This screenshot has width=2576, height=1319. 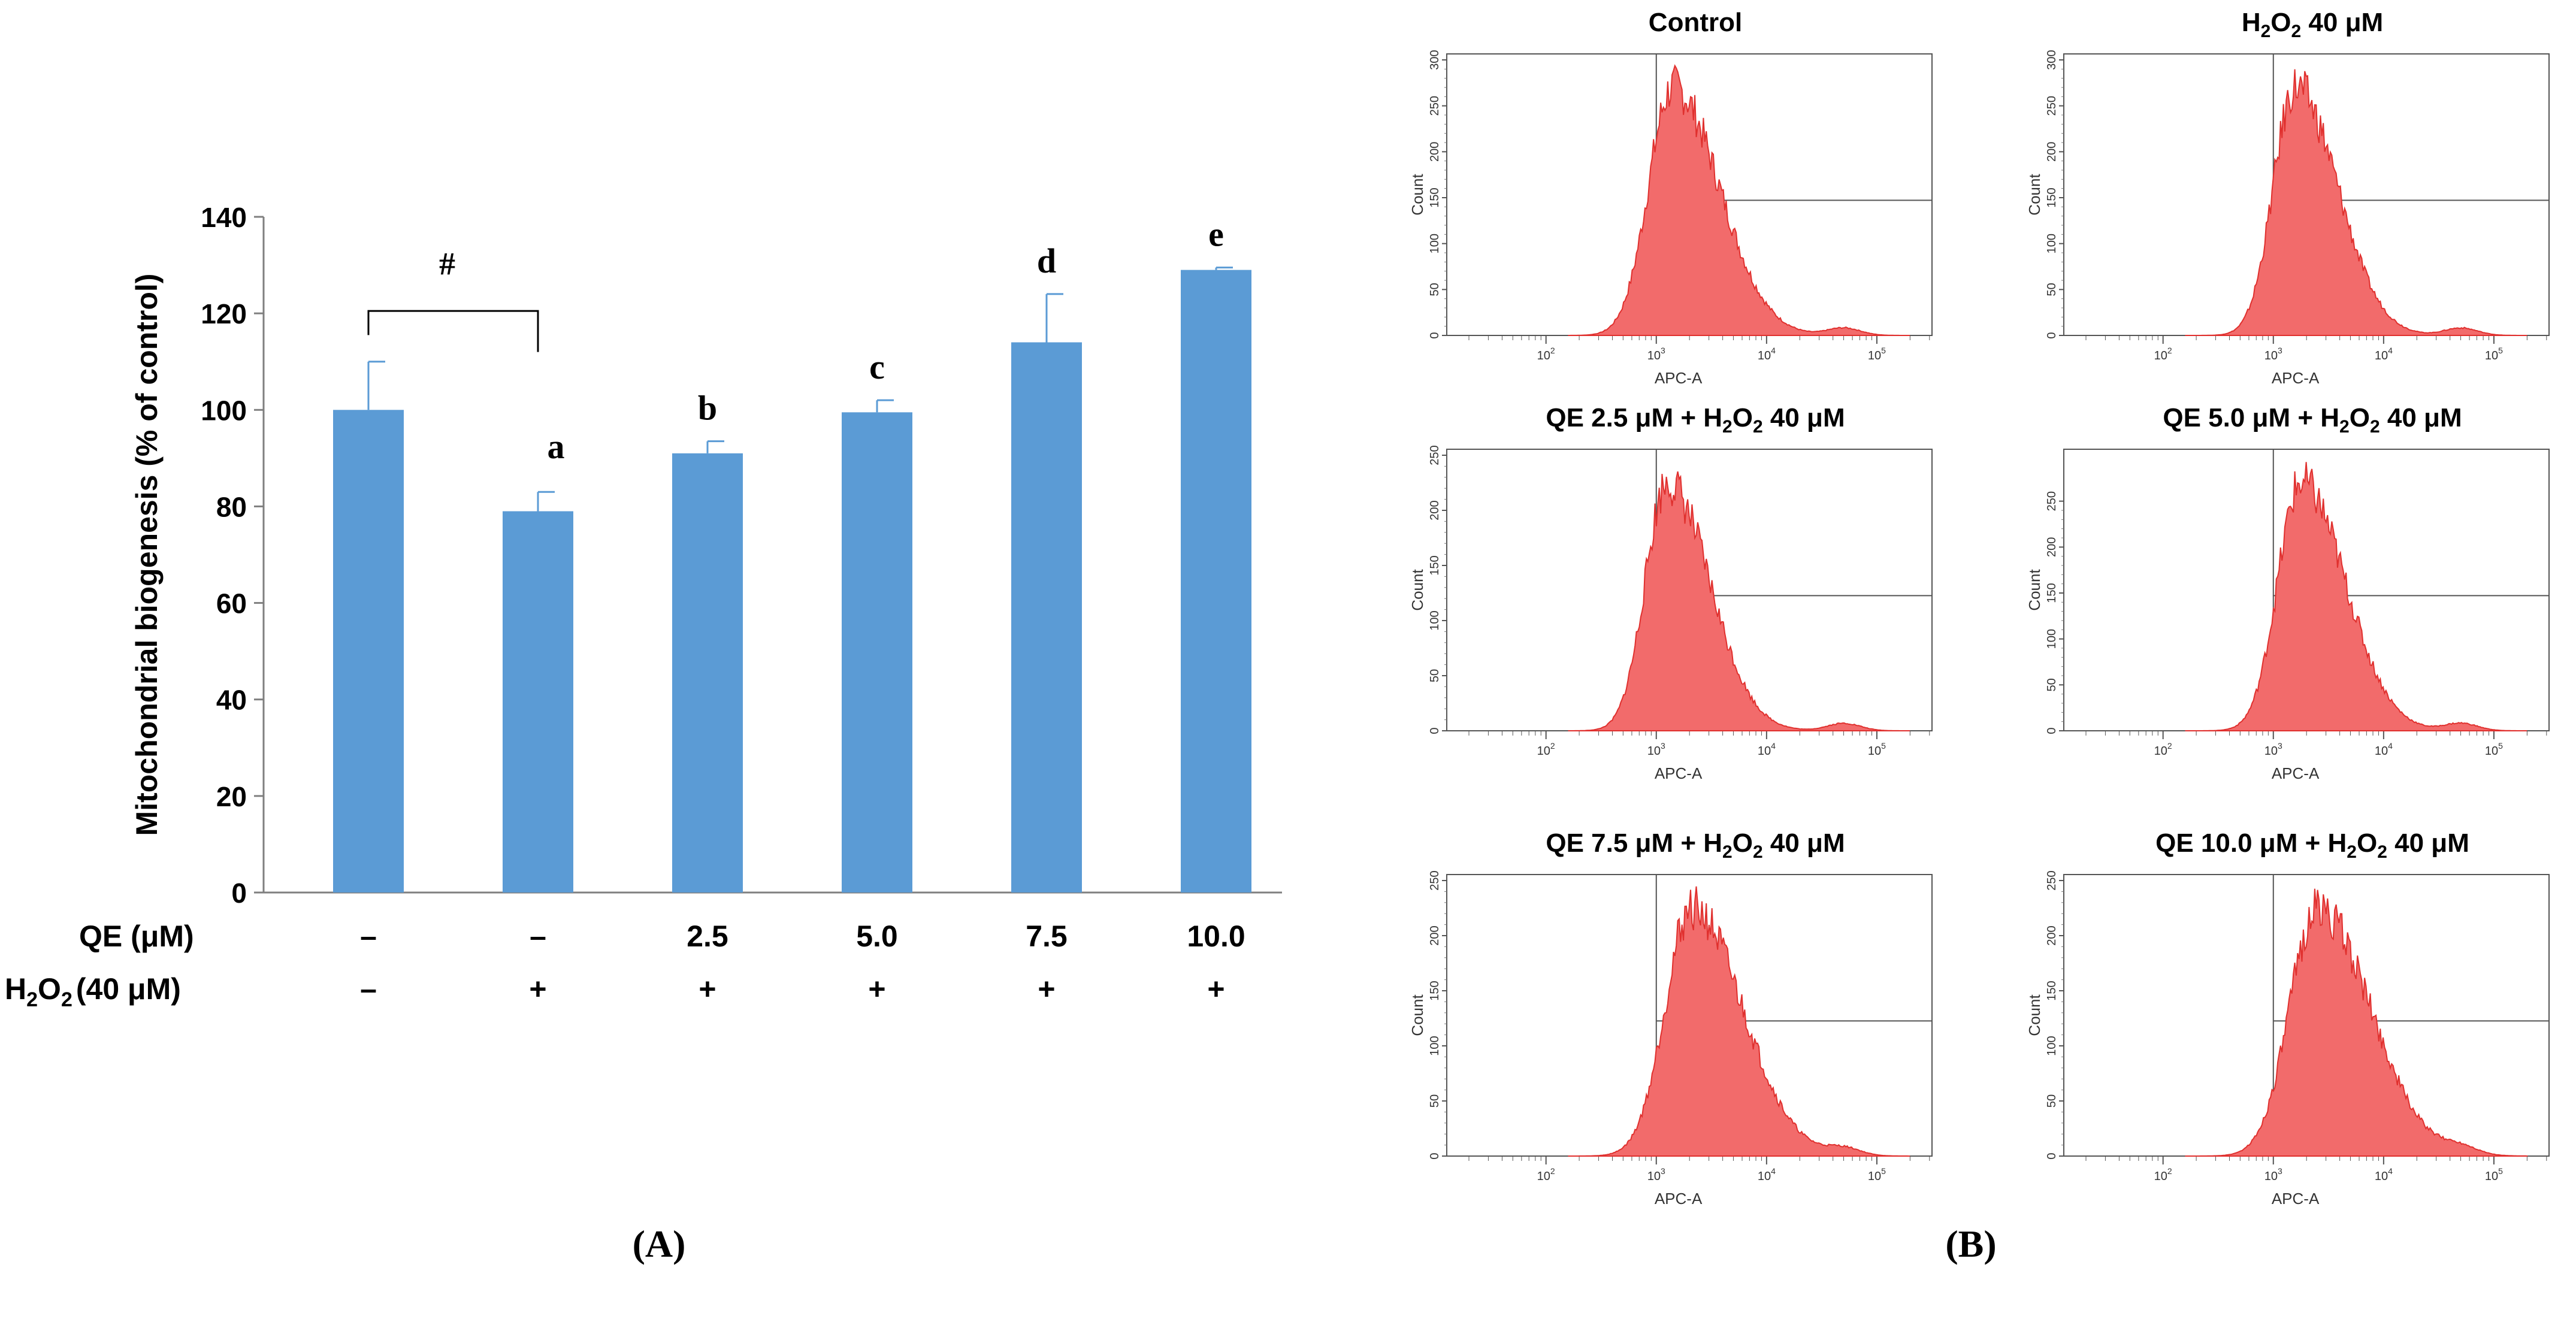 What do you see at coordinates (1216, 234) in the screenshot?
I see `significance-letter: e` at bounding box center [1216, 234].